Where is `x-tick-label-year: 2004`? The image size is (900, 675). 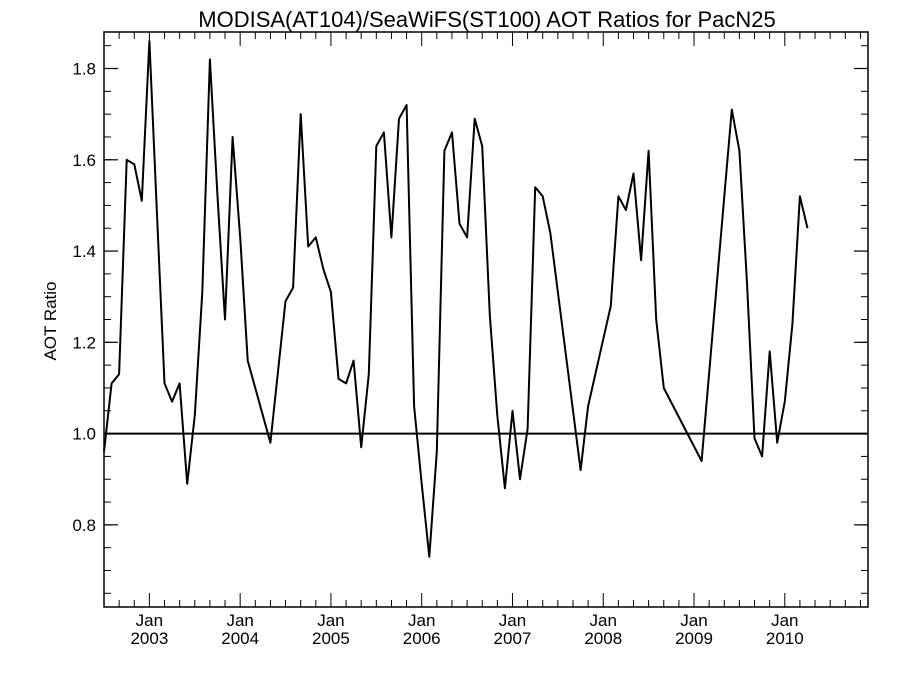 x-tick-label-year: 2004 is located at coordinates (240, 638).